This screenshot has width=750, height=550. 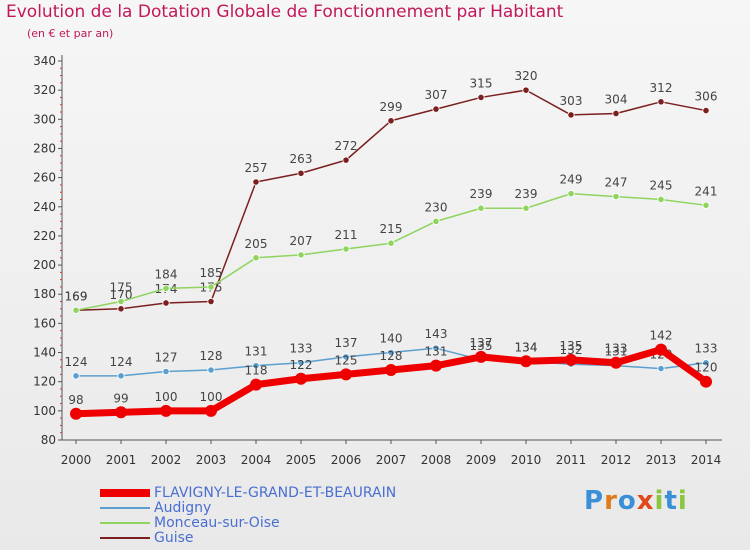 I want to click on legend-item: Guise, so click(x=248, y=537).